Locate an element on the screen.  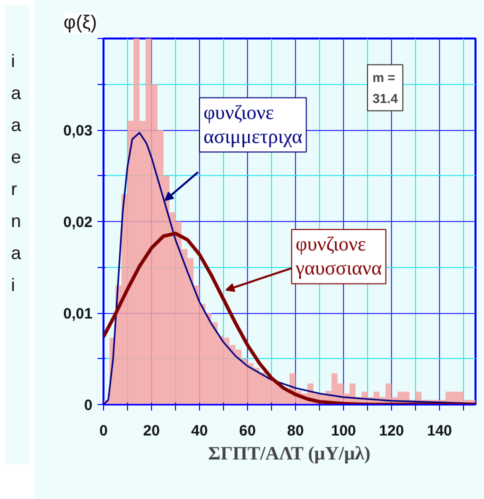
text: φυνζιονε γαυσσιανα is located at coordinates (338, 257).